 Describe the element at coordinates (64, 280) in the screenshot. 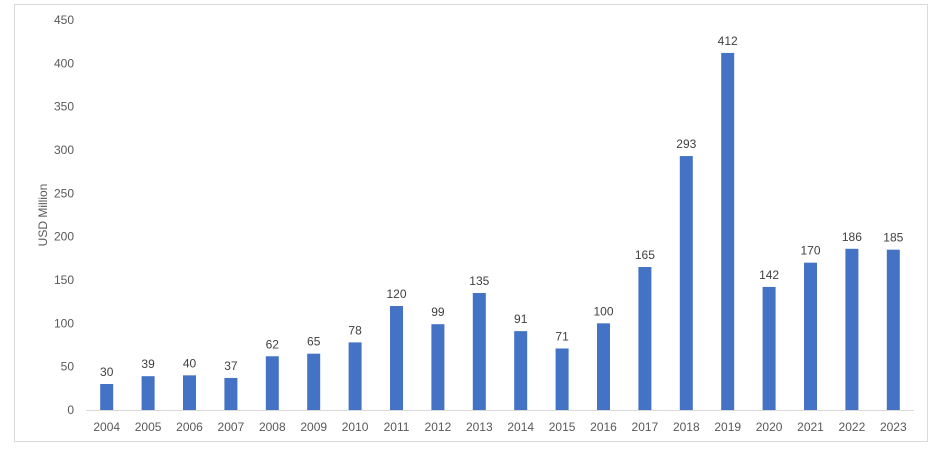

I see `y-tick-label: 150` at that location.